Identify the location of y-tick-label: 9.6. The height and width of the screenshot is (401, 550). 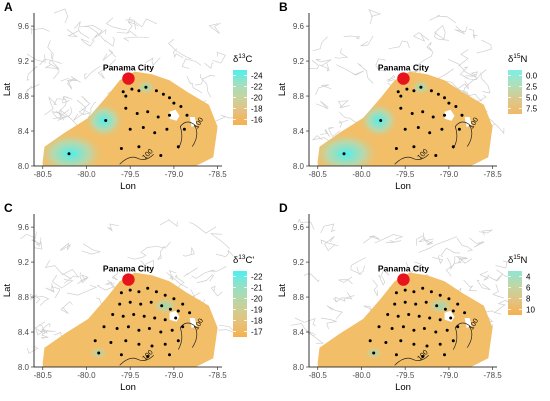
(24, 227).